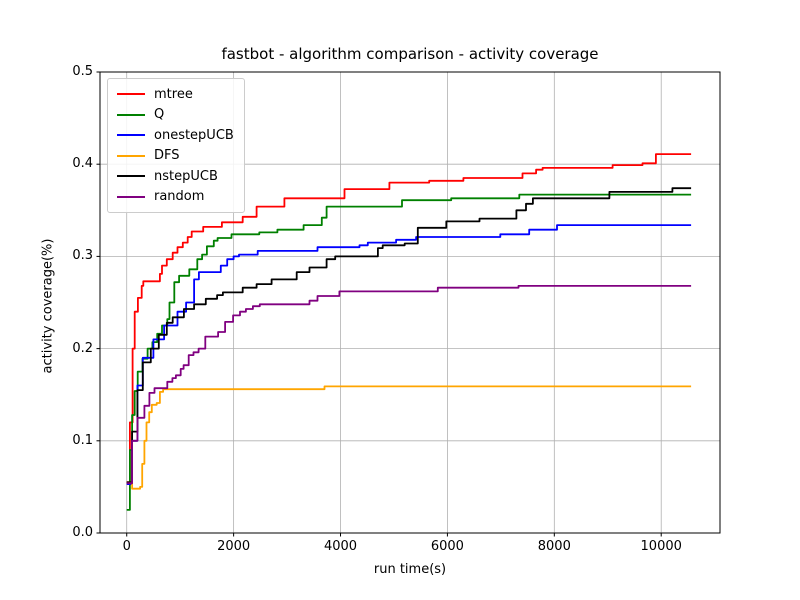 This screenshot has width=800, height=600. I want to click on legend-item-onestepUCB: onestepUCB, so click(175, 135).